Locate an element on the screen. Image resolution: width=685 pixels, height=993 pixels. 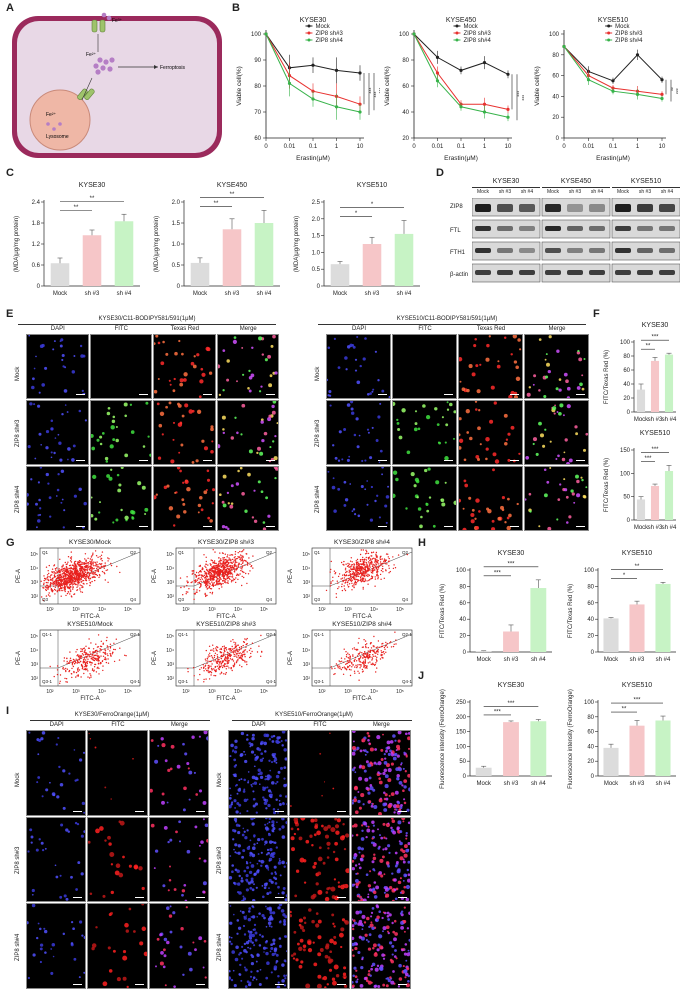
y-tick-label: 60 is located at coordinates (555, 77).